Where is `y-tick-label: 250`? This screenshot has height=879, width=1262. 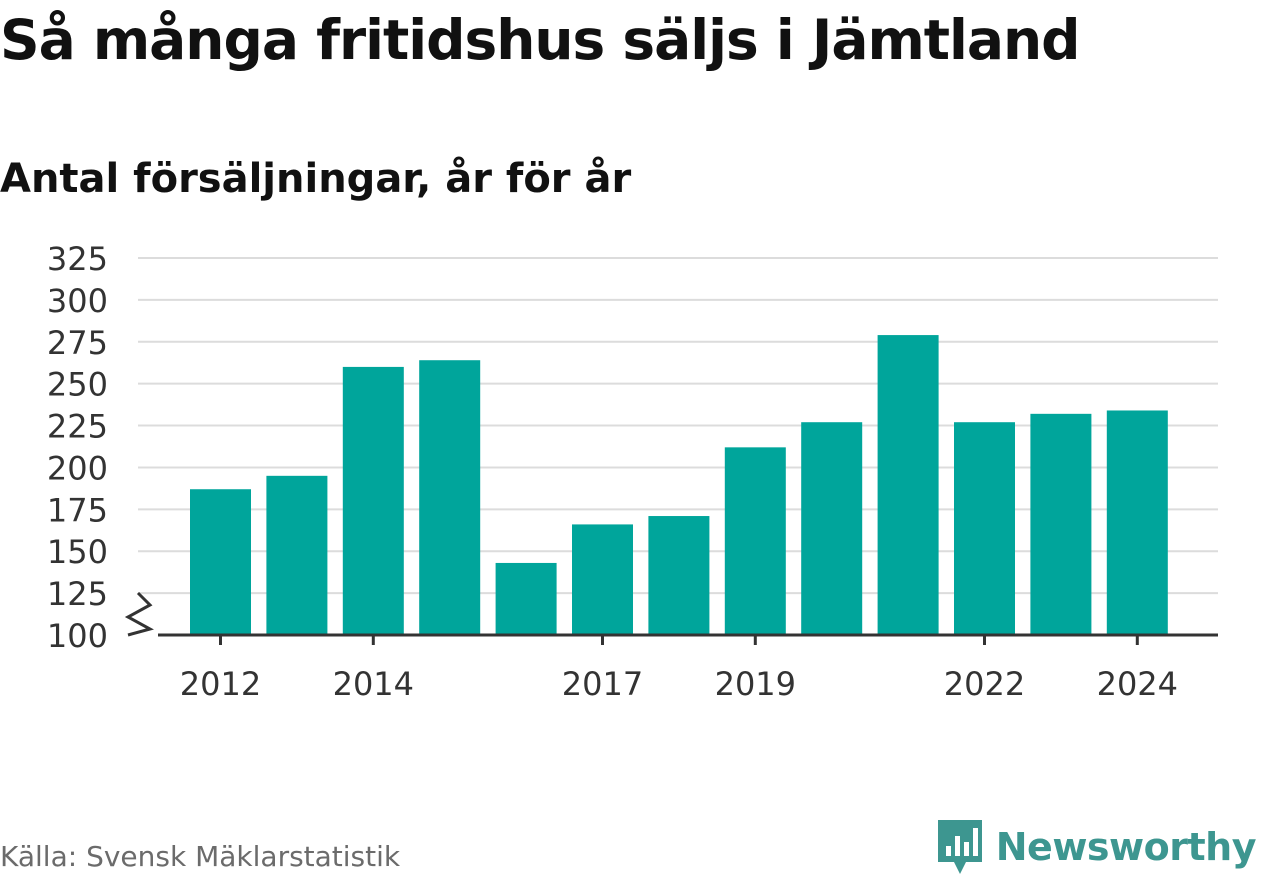 y-tick-label: 250 is located at coordinates (77, 385).